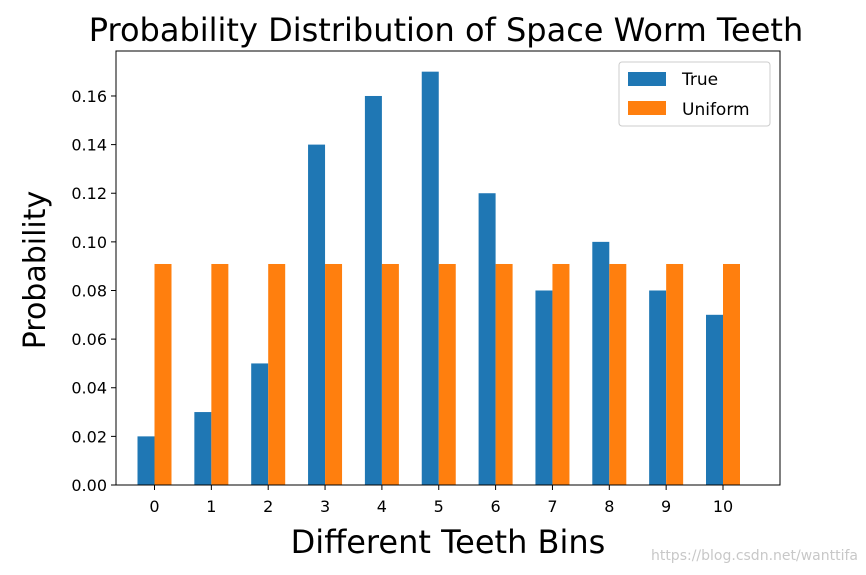 Image resolution: width=866 pixels, height=575 pixels. I want to click on y-tick-label: 0.04, so click(89, 388).